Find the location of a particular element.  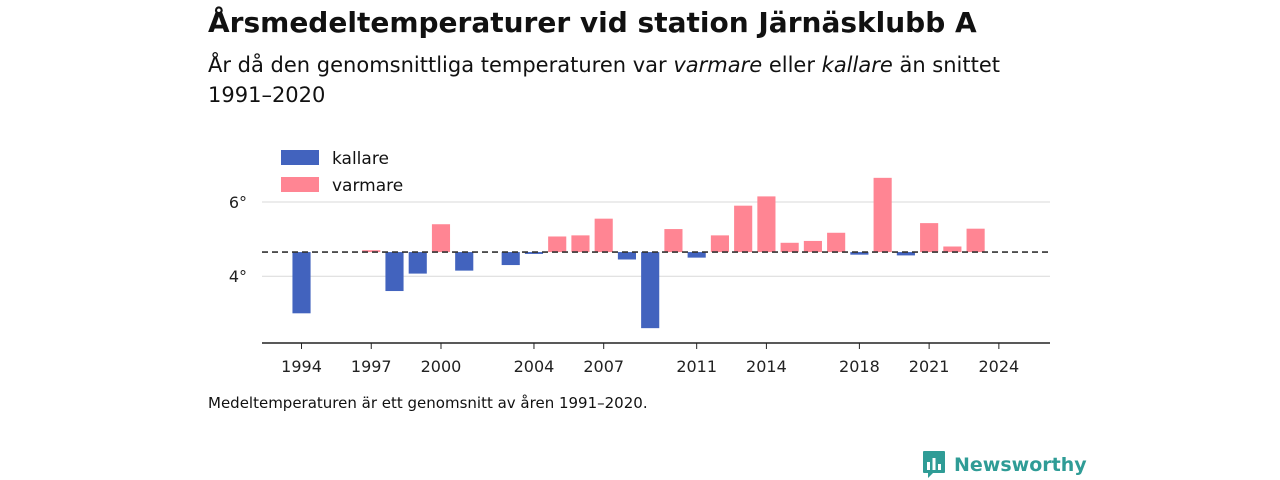

subtitle-warm-word: varmare is located at coordinates (718, 65).